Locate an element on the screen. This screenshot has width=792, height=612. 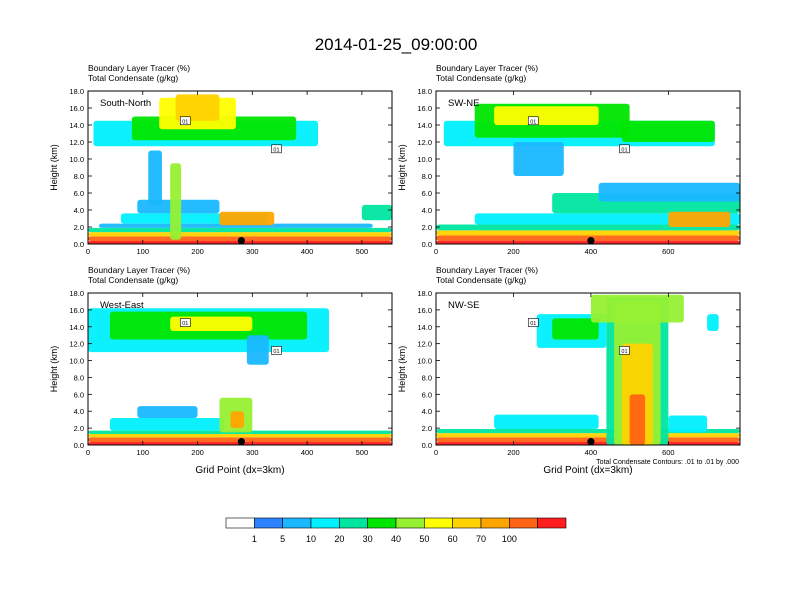
x-tick-label: 100 is located at coordinates (143, 251).